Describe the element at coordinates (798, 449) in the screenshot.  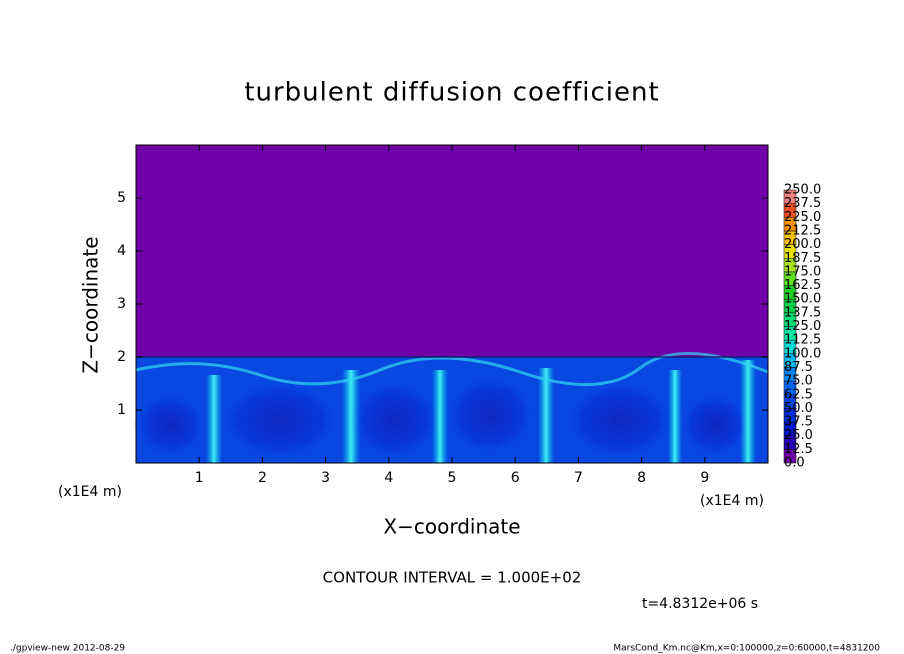
I see `colorbar-label: 12.5` at that location.